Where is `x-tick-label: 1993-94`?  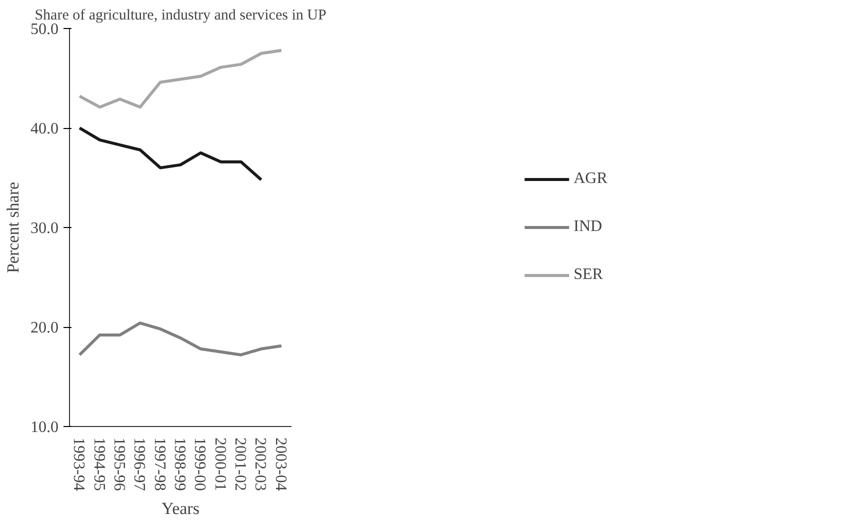 x-tick-label: 1993-94 is located at coordinates (79, 464).